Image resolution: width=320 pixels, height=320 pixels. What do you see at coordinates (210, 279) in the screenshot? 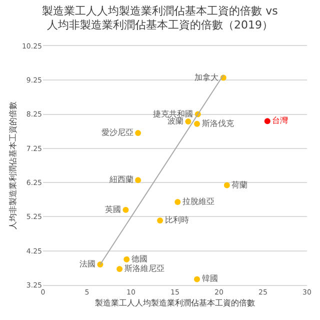
I see `series-label: 韓國` at bounding box center [210, 279].